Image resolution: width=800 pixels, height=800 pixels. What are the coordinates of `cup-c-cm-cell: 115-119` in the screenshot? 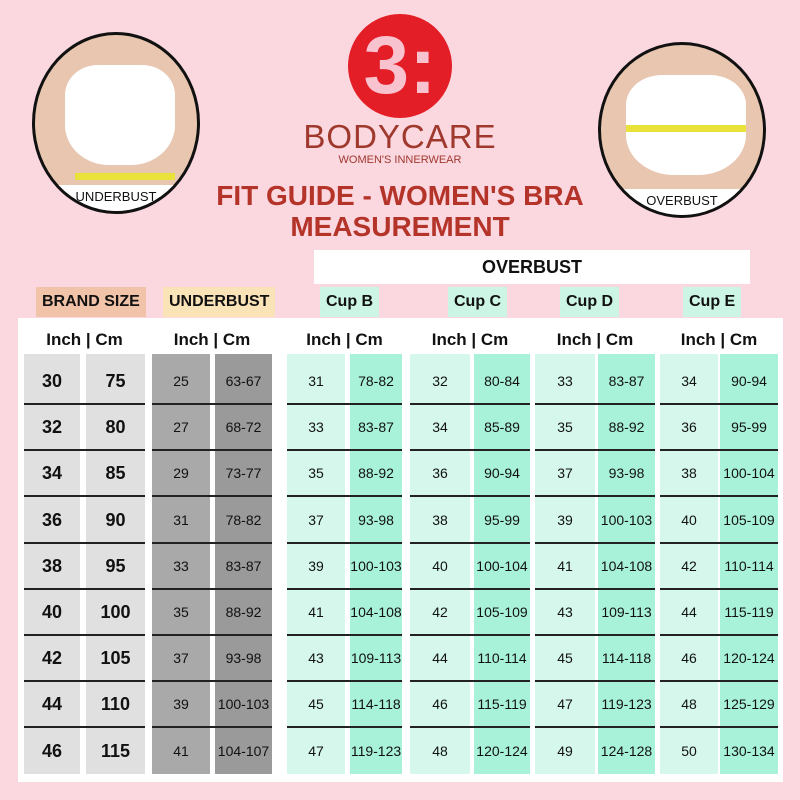 It's located at (502, 704).